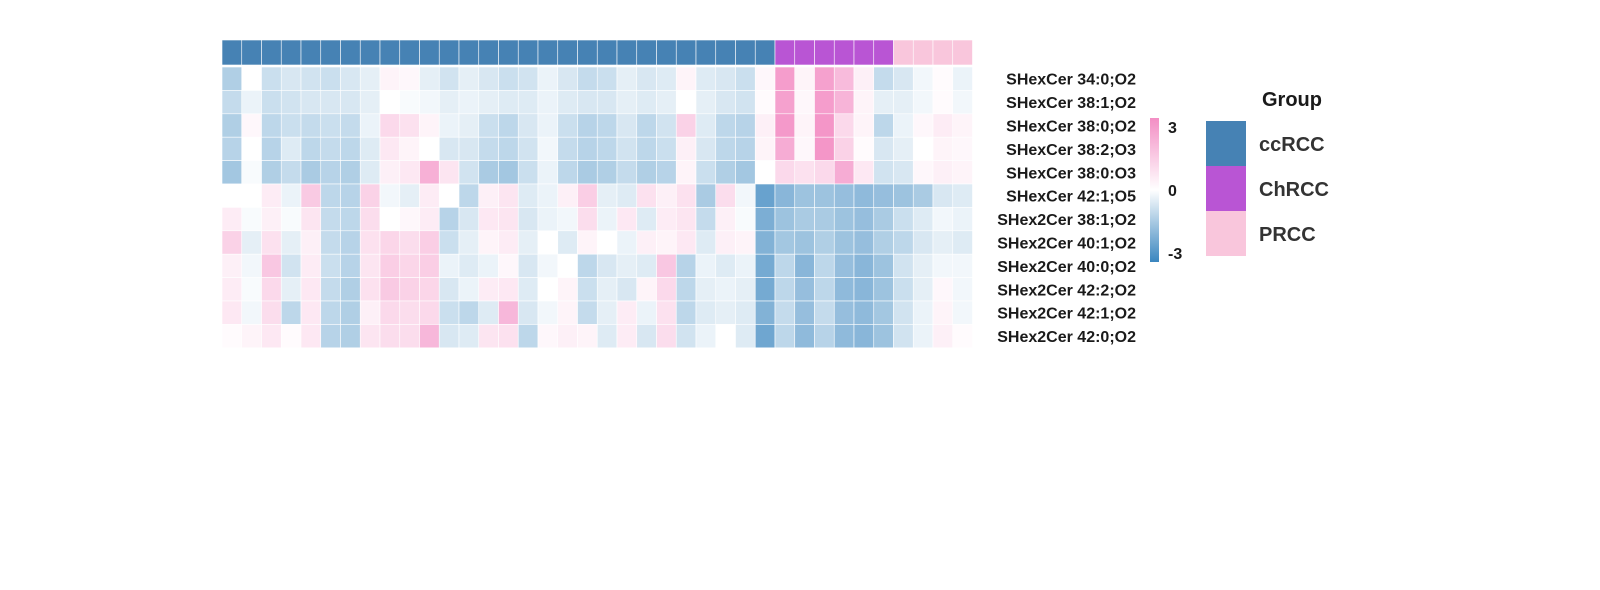  Describe the element at coordinates (962, 52) in the screenshot. I see `annotation-cell-prcc` at that location.